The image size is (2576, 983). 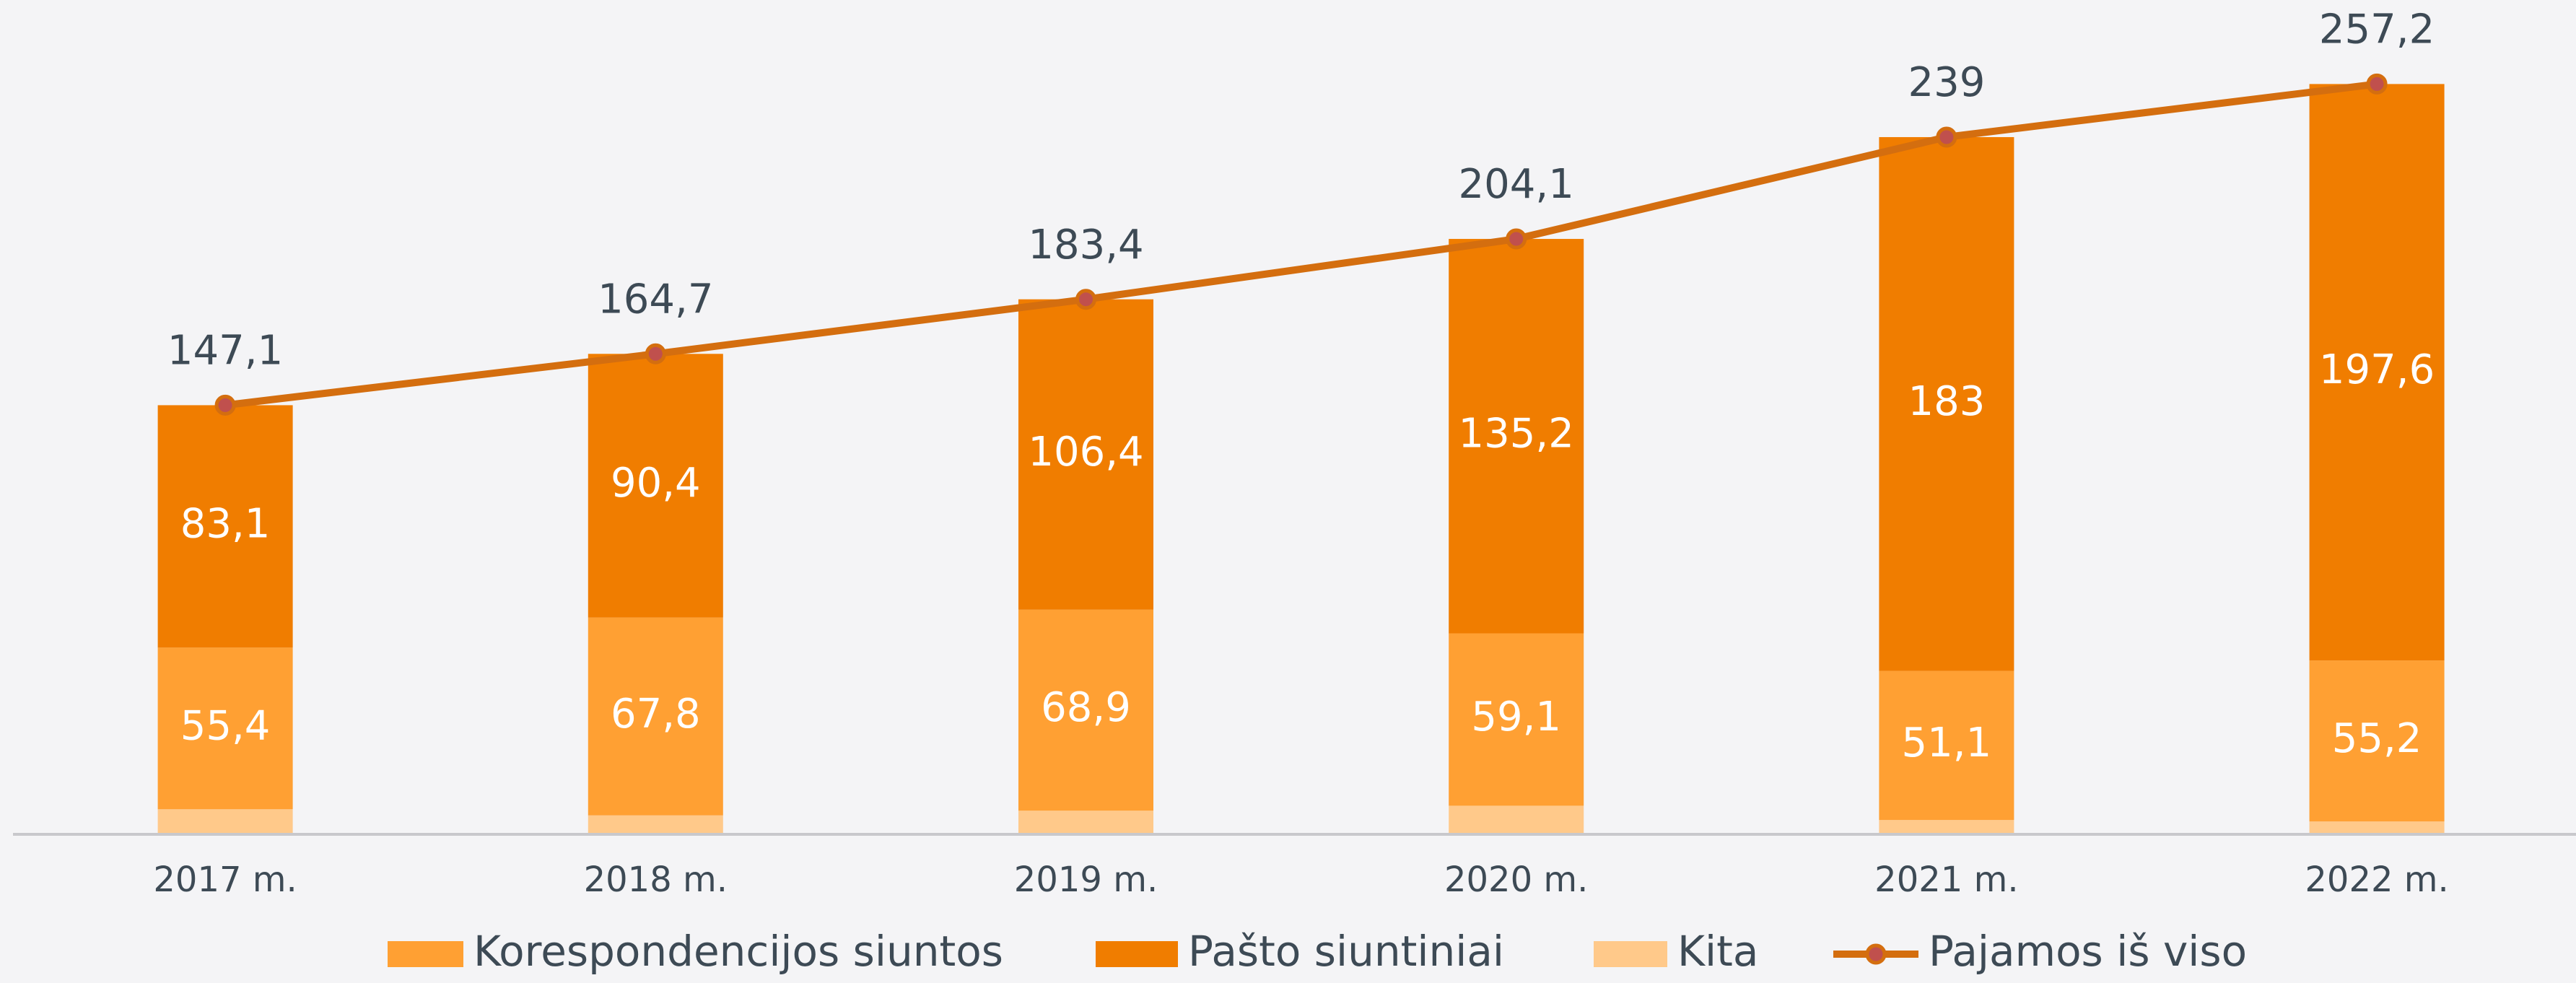 I want to click on data-label: 59,1, so click(x=1516, y=717).